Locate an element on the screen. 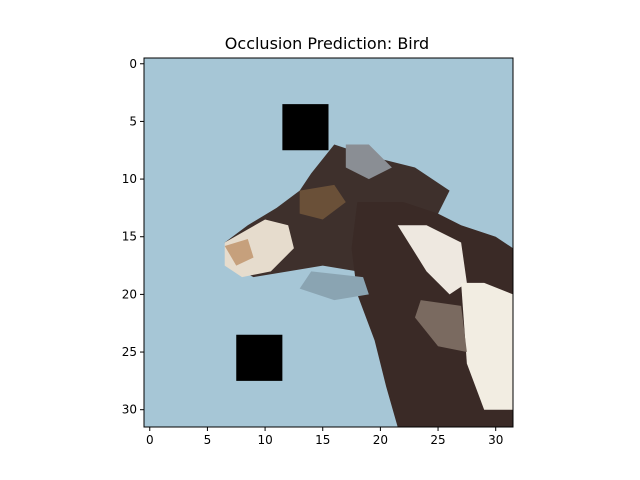 This screenshot has height=480, width=640. image-region-brown-patch is located at coordinates (322, 202).